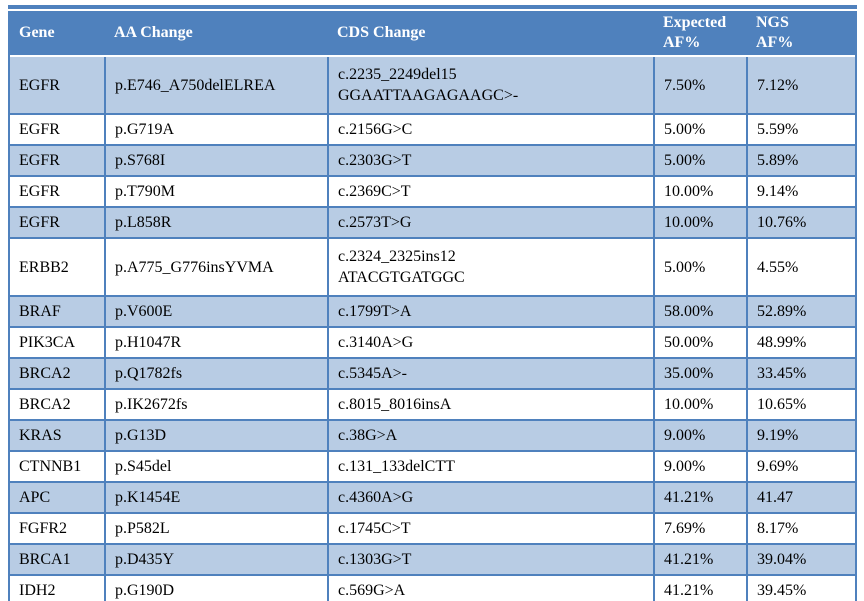  What do you see at coordinates (800, 404) in the screenshot?
I see `cell-ngs-af: 10.65%` at bounding box center [800, 404].